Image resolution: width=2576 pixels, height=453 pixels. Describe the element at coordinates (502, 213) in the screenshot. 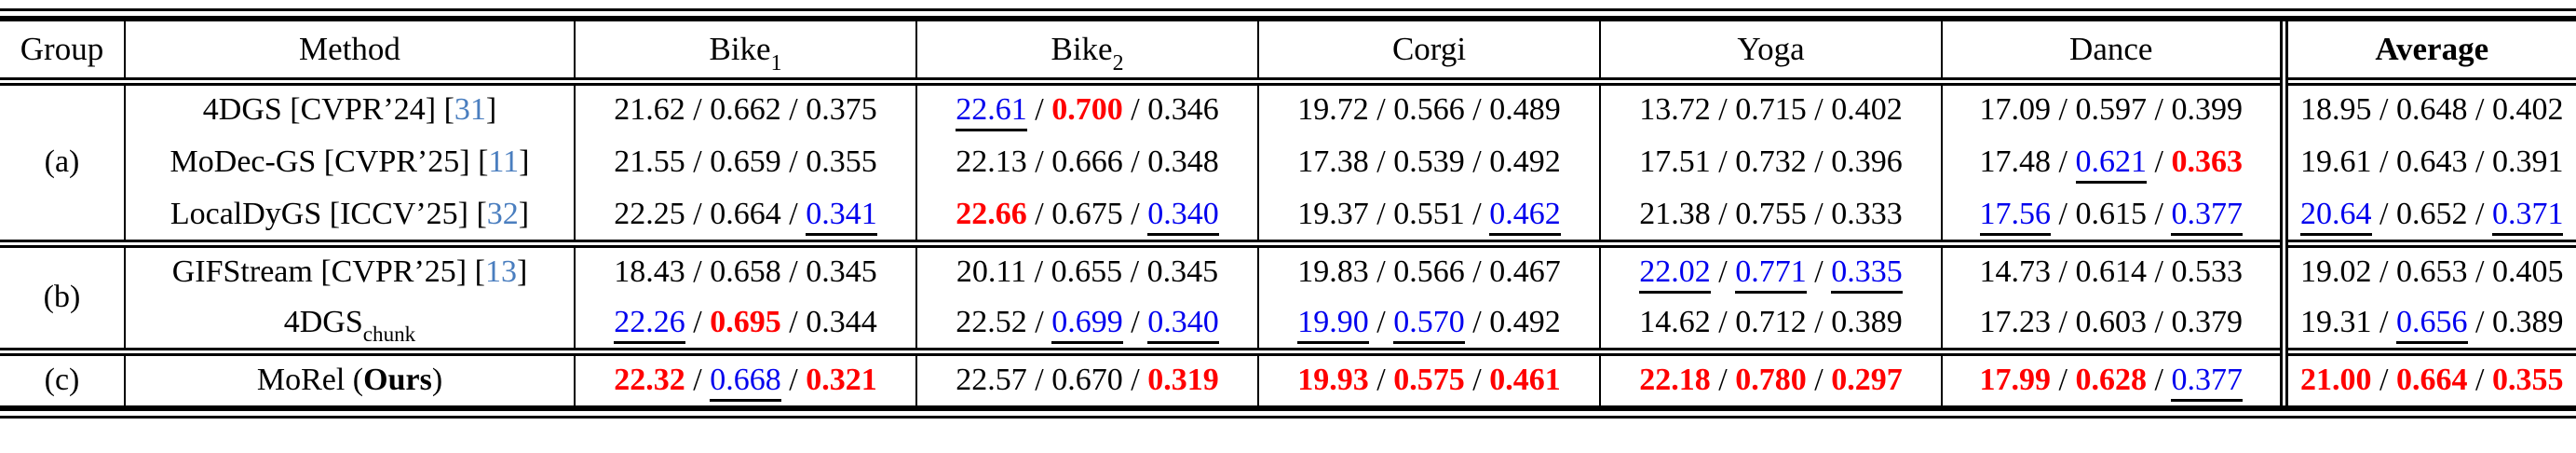

I see `citation-link: 32` at that location.